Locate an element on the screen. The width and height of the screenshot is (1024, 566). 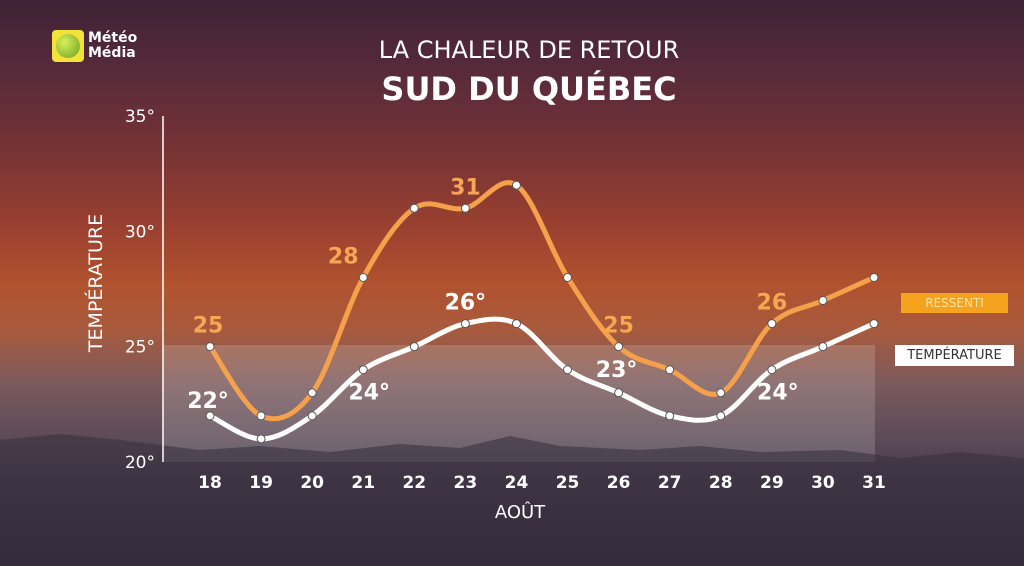
x-tick-label: 30 is located at coordinates (823, 483).